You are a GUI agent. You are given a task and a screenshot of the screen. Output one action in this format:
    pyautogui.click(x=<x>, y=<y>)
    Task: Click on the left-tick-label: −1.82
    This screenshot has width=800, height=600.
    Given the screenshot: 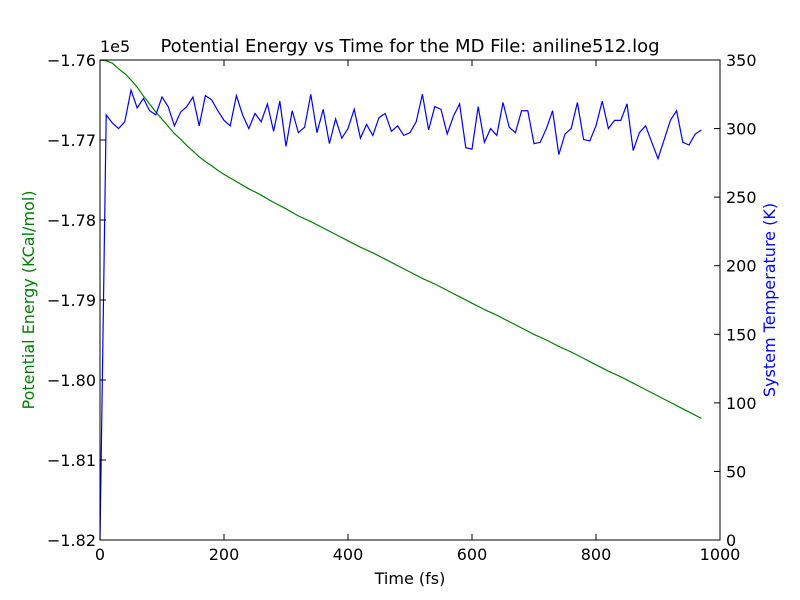 What is the action you would take?
    pyautogui.click(x=71, y=540)
    